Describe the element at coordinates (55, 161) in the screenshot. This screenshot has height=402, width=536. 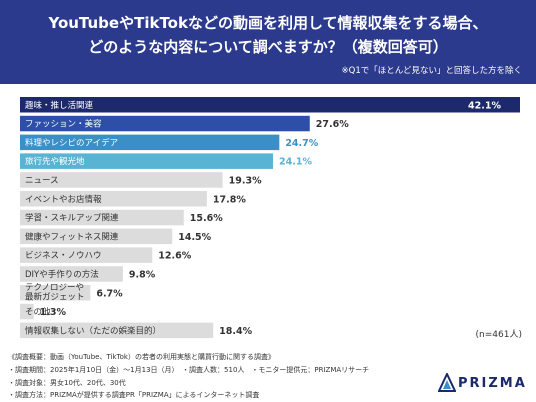
I see `category-label: 旅行先や観光地` at that location.